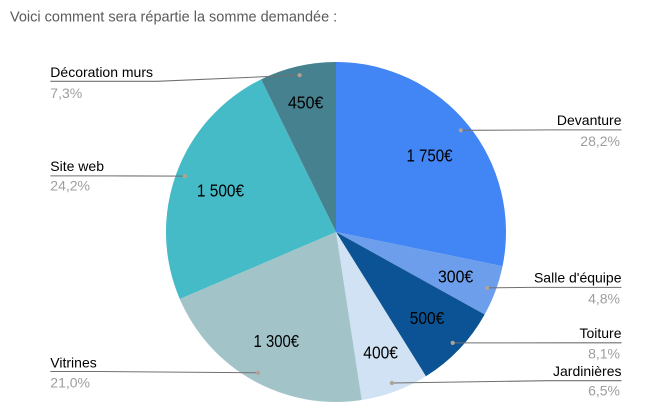 Image resolution: width=651 pixels, height=420 pixels. I want to click on svg-text: 6,5%, so click(604, 391).